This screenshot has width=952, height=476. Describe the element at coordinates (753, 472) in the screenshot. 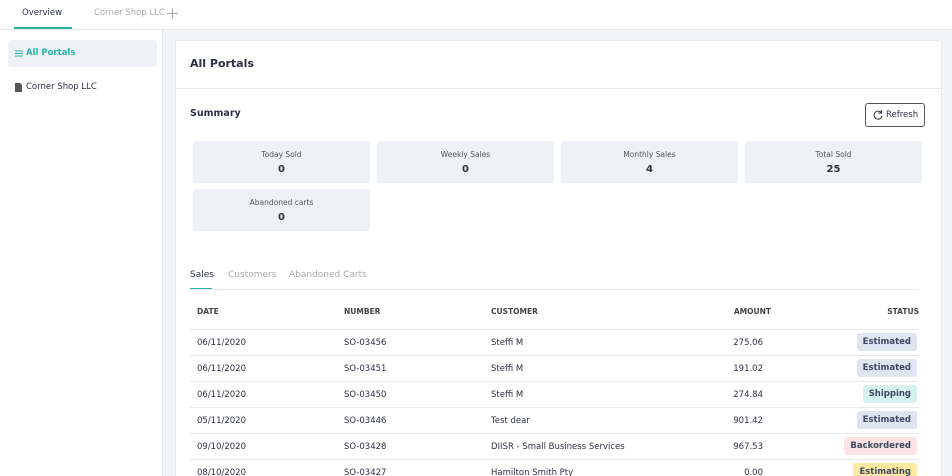

I see `cell-amount: 0.00` at that location.